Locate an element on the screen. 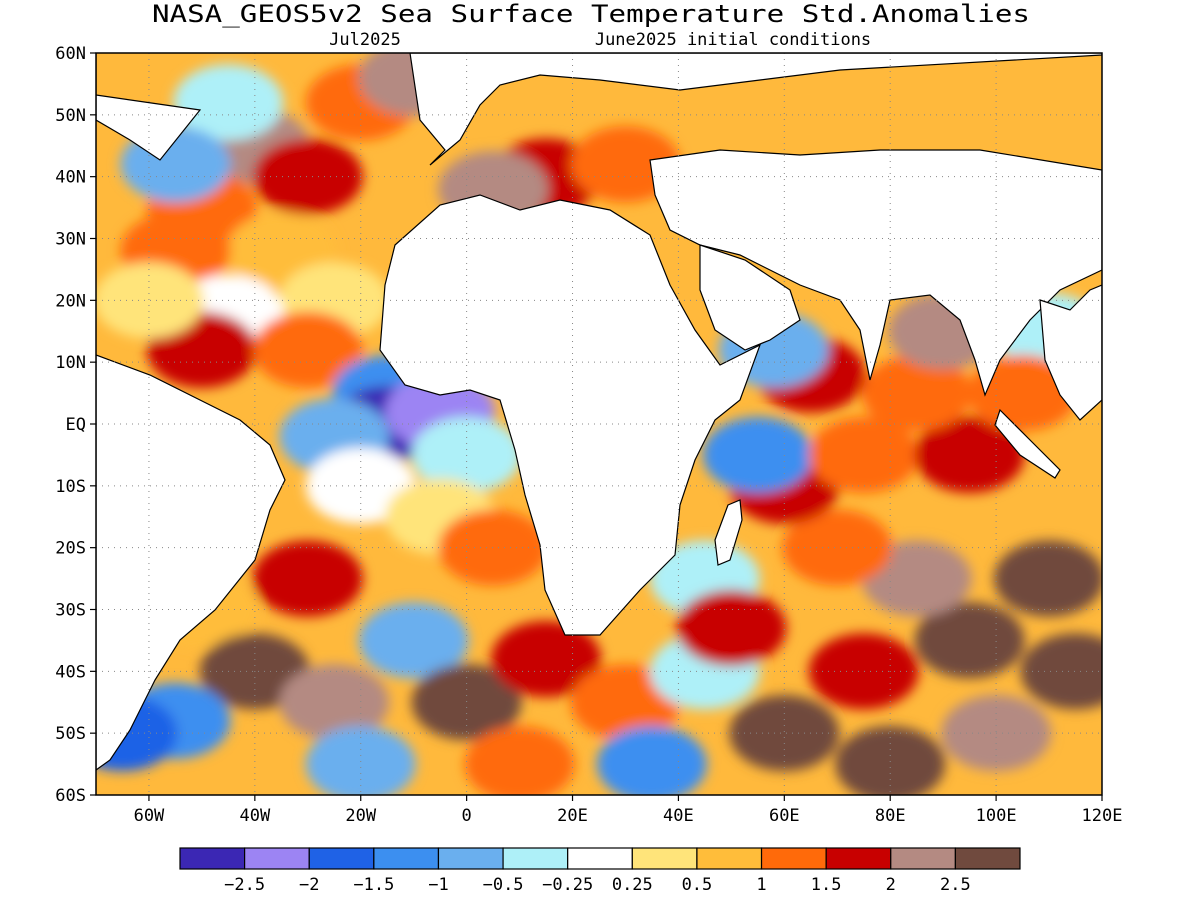  colorbar-label: −1.5 is located at coordinates (373, 885).